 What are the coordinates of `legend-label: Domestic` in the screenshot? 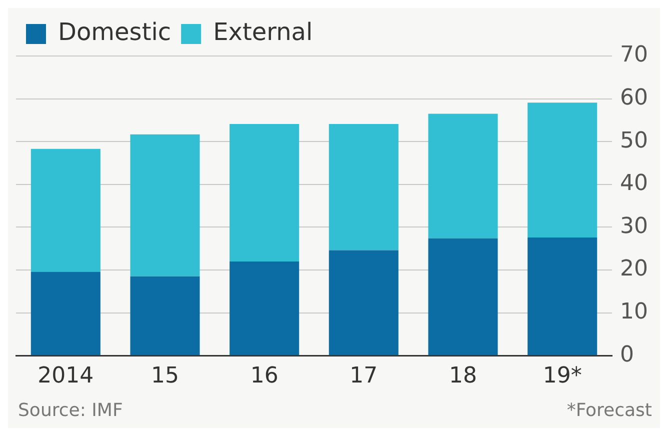 It's located at (115, 32).